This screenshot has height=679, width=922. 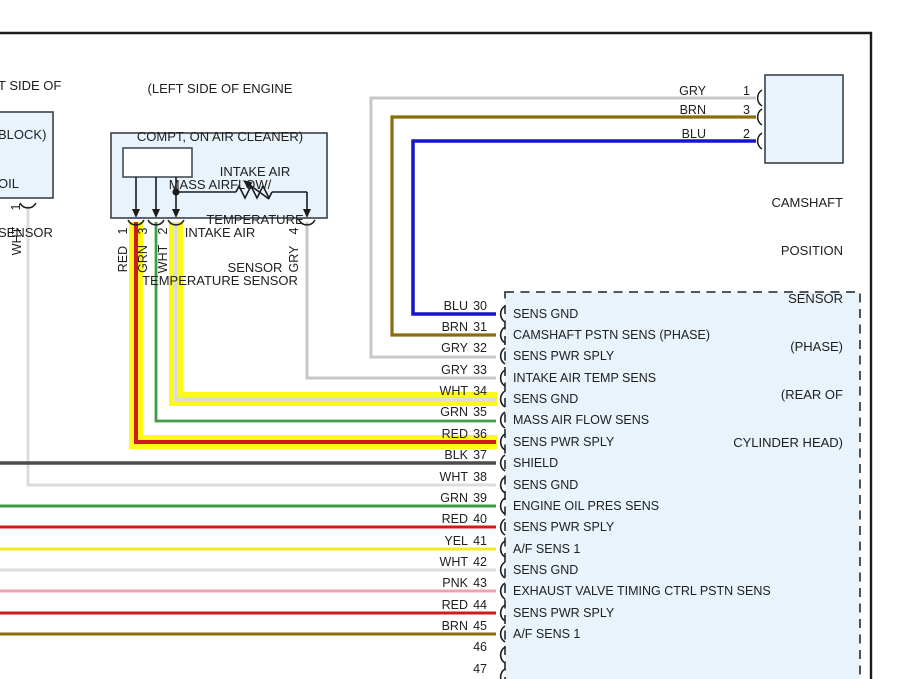 I want to click on ecm-wire-color-label: BLU, so click(x=455, y=306).